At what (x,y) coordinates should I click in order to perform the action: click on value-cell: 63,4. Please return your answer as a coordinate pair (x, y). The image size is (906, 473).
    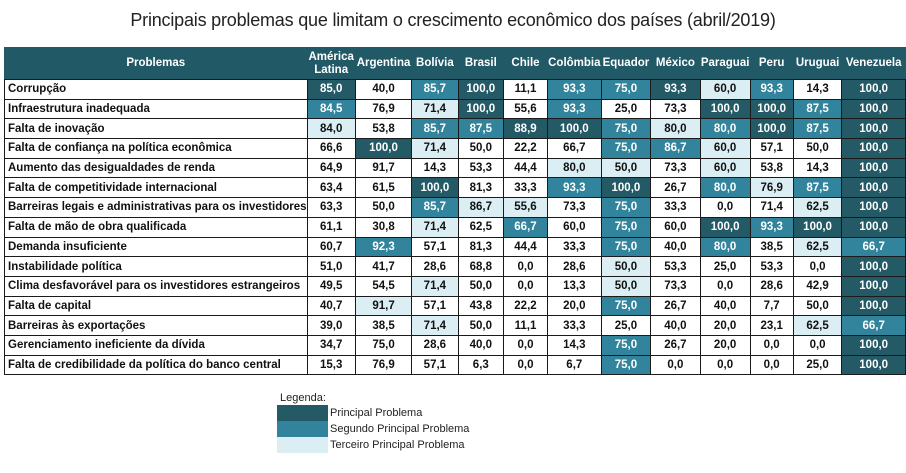
    Looking at the image, I should click on (331, 188).